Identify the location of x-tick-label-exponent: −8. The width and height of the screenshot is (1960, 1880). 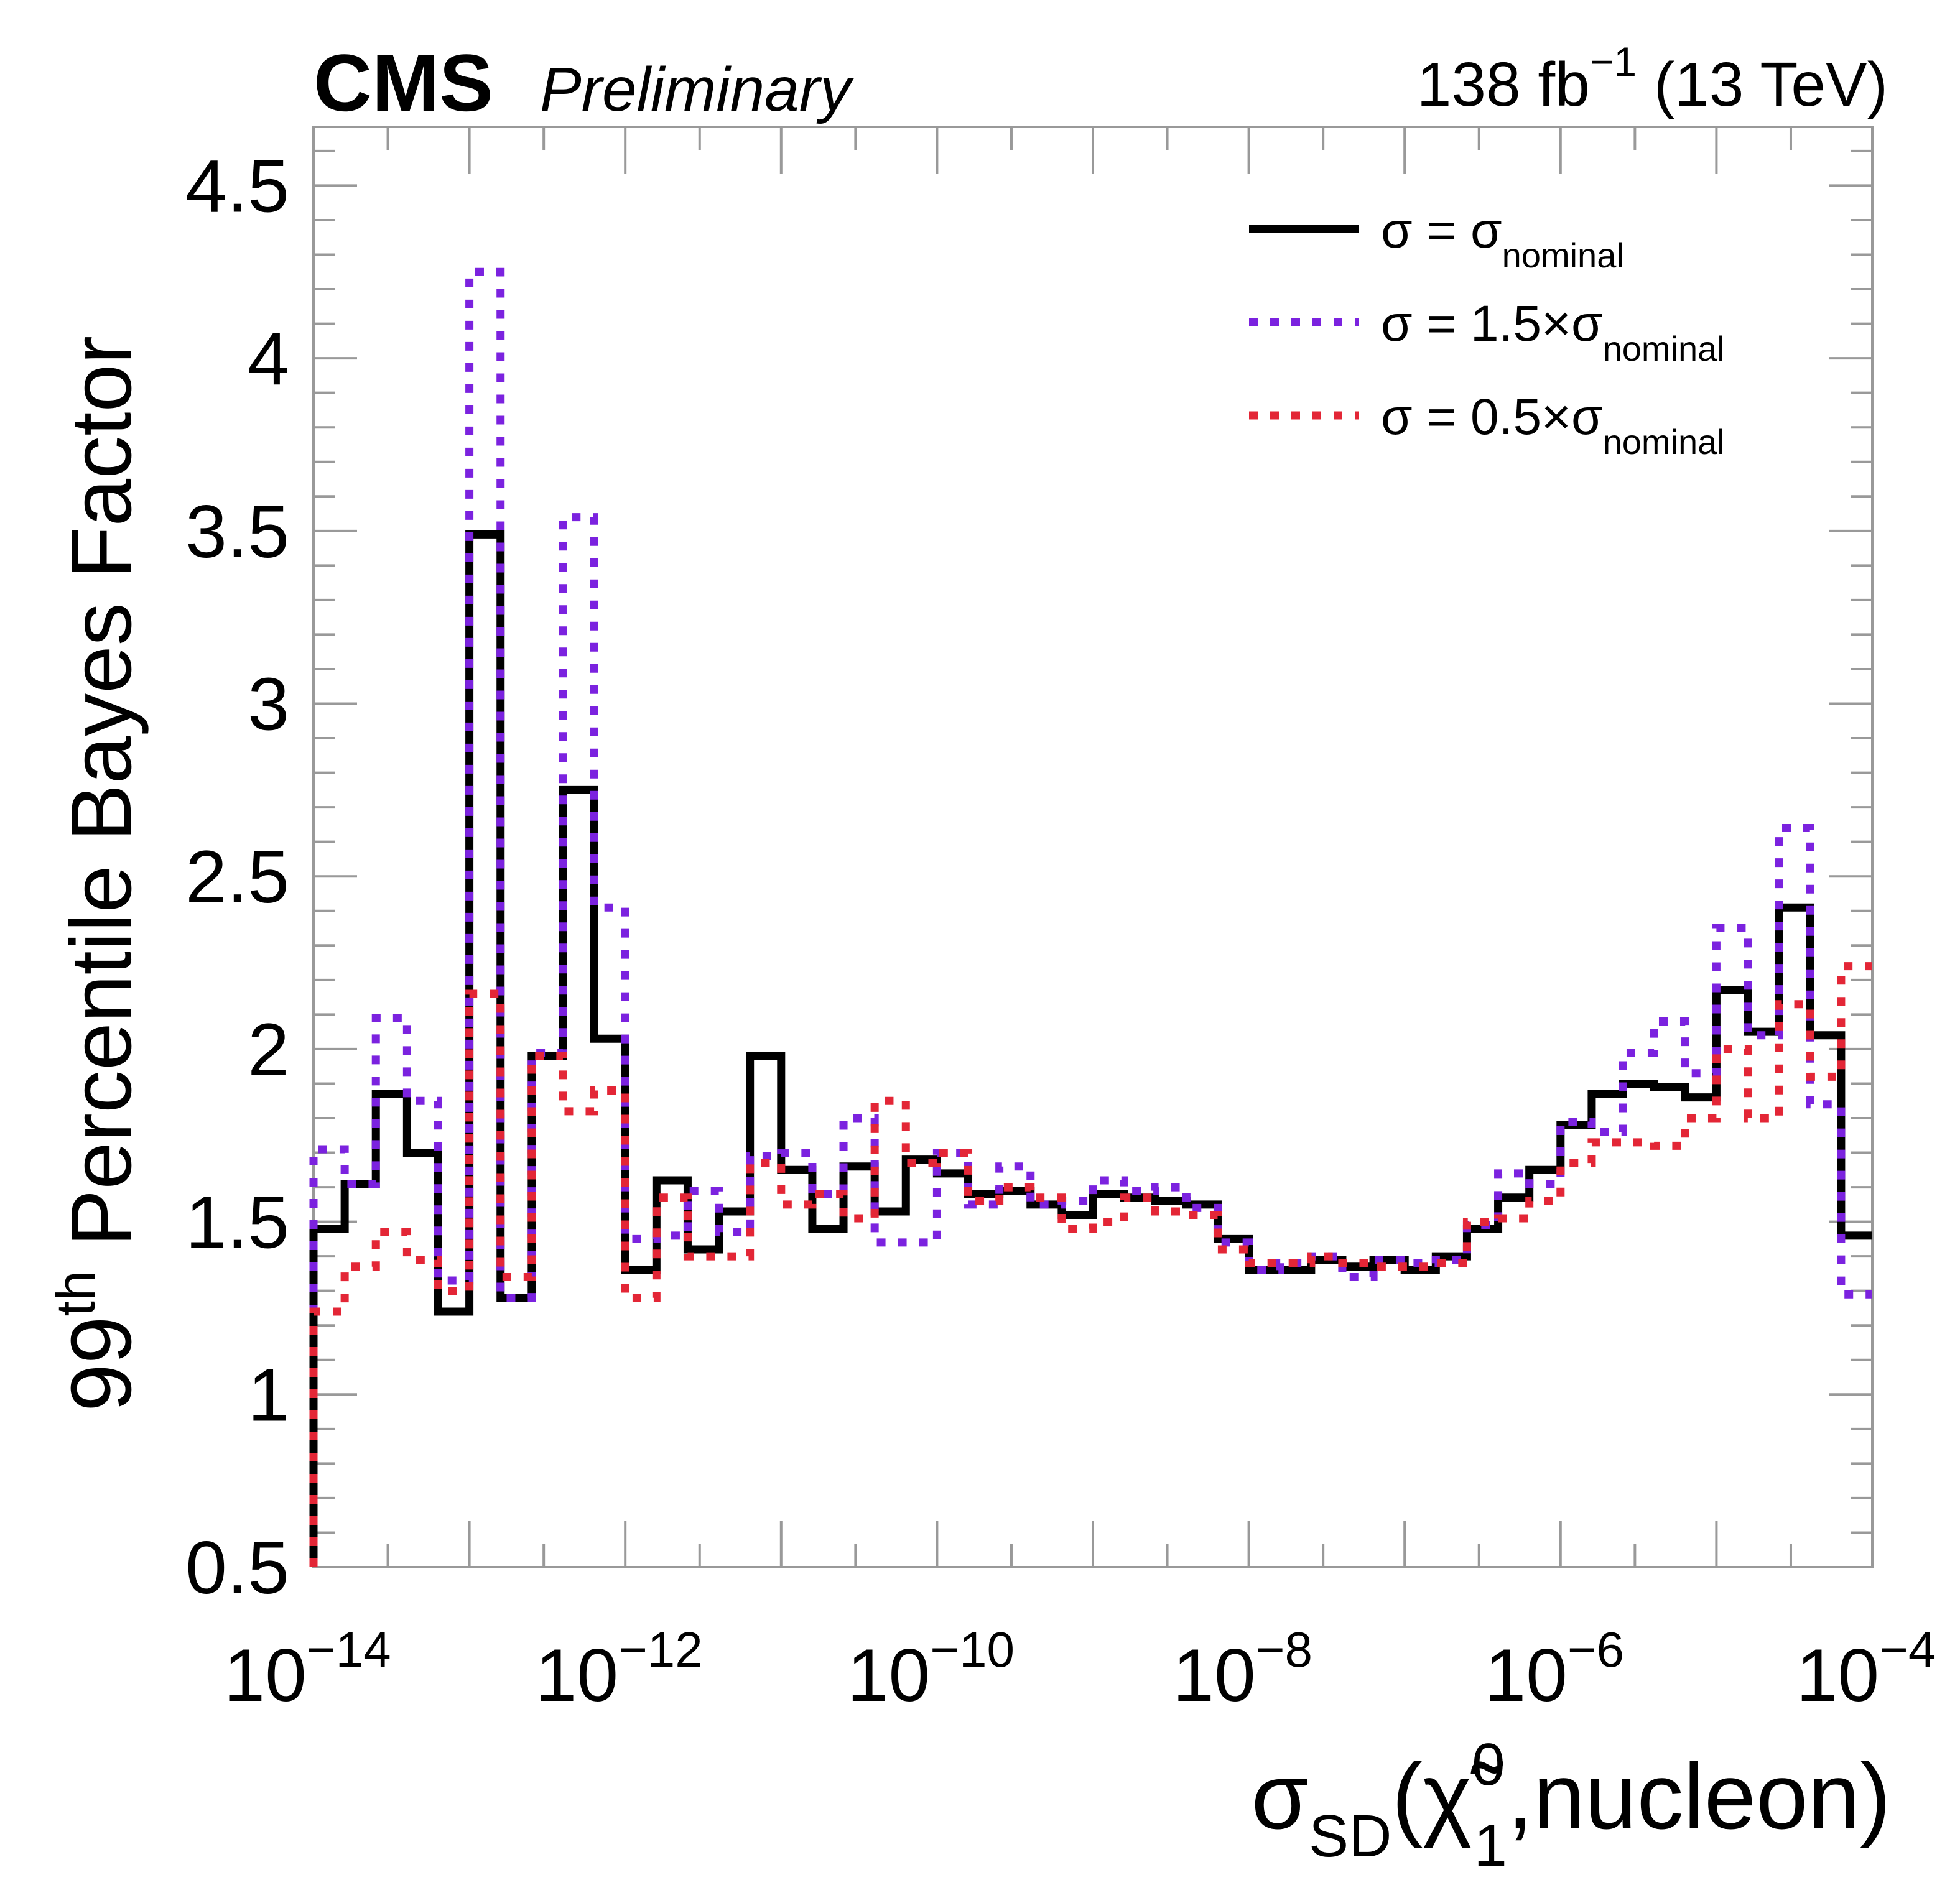
(1284, 1649).